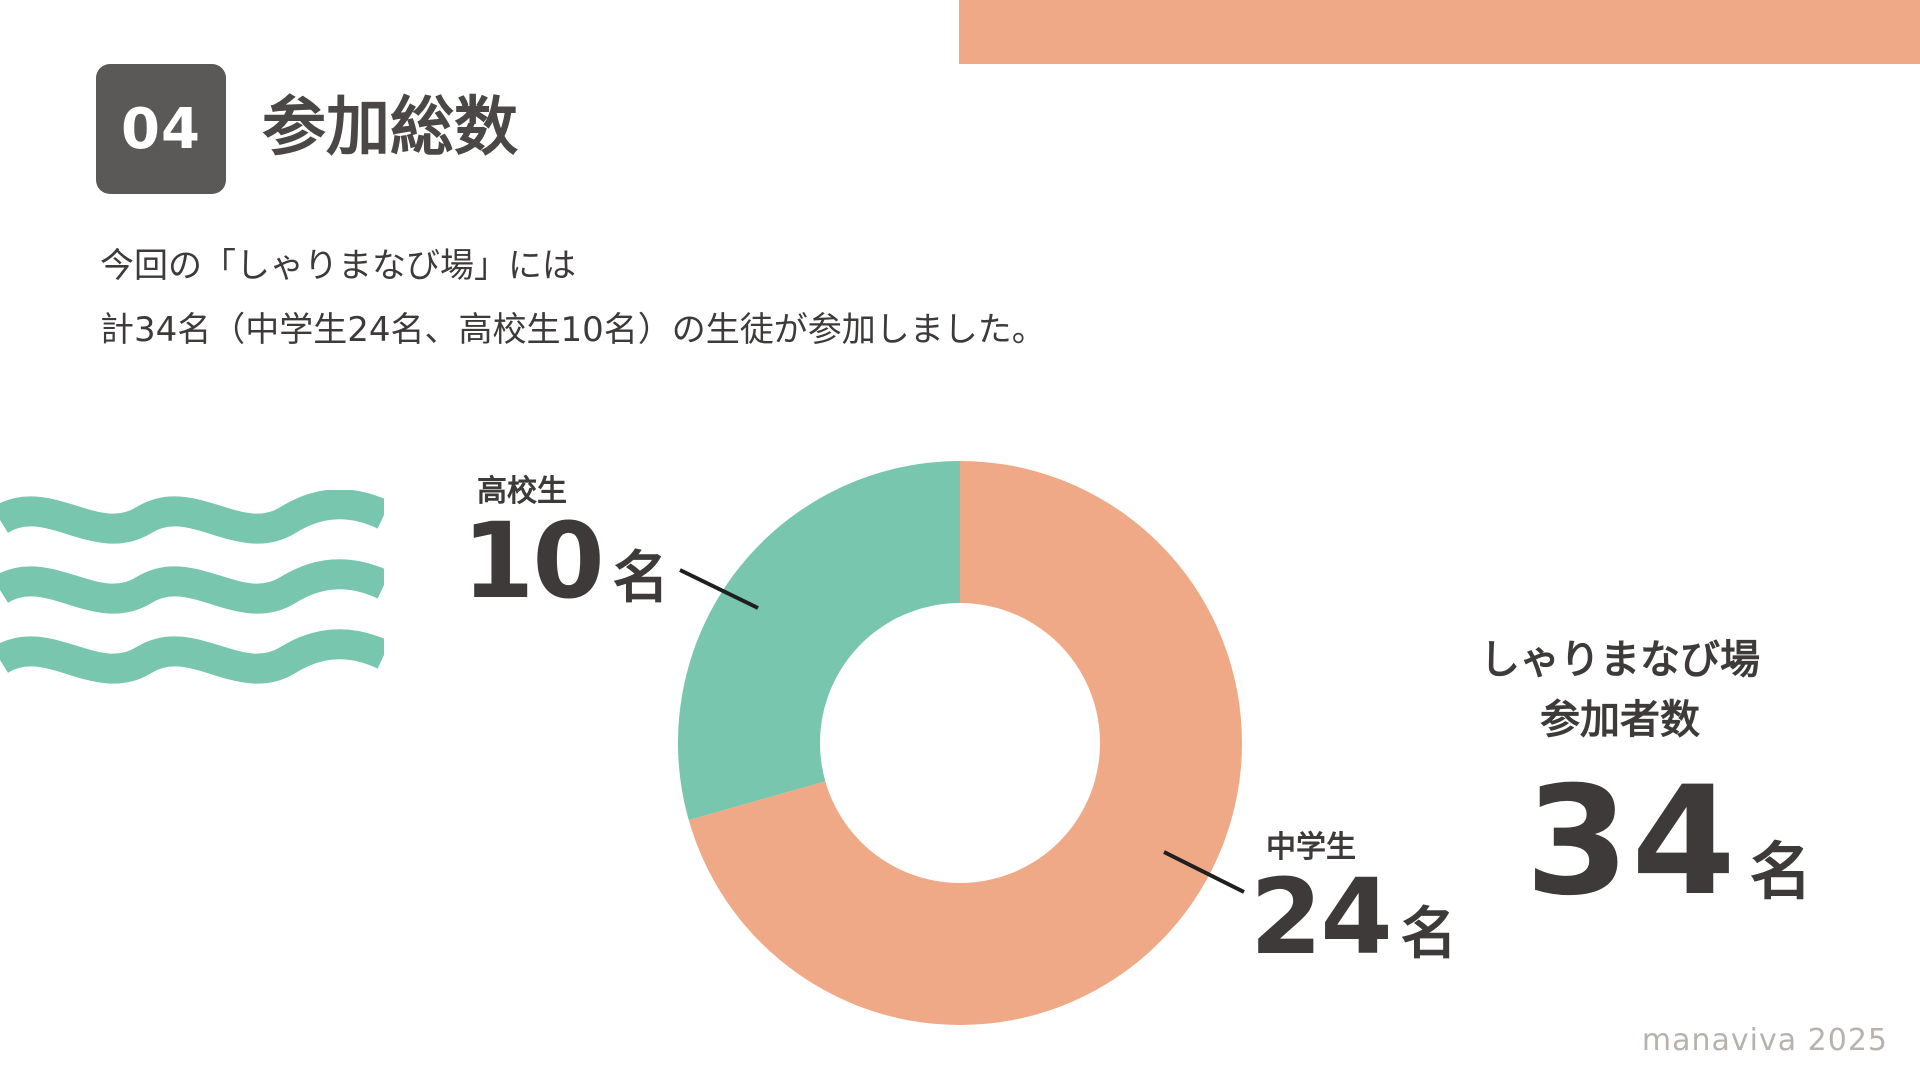 The image size is (1920, 1080). What do you see at coordinates (1428, 934) in the screenshot?
I see `value-middle-school-unit: 名` at bounding box center [1428, 934].